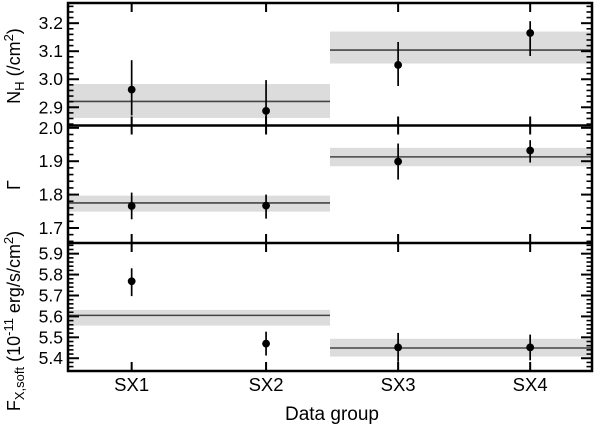 Image resolution: width=600 pixels, height=425 pixels. Describe the element at coordinates (530, 347) in the screenshot. I see `data-point-fxsoft-SX4` at that location.